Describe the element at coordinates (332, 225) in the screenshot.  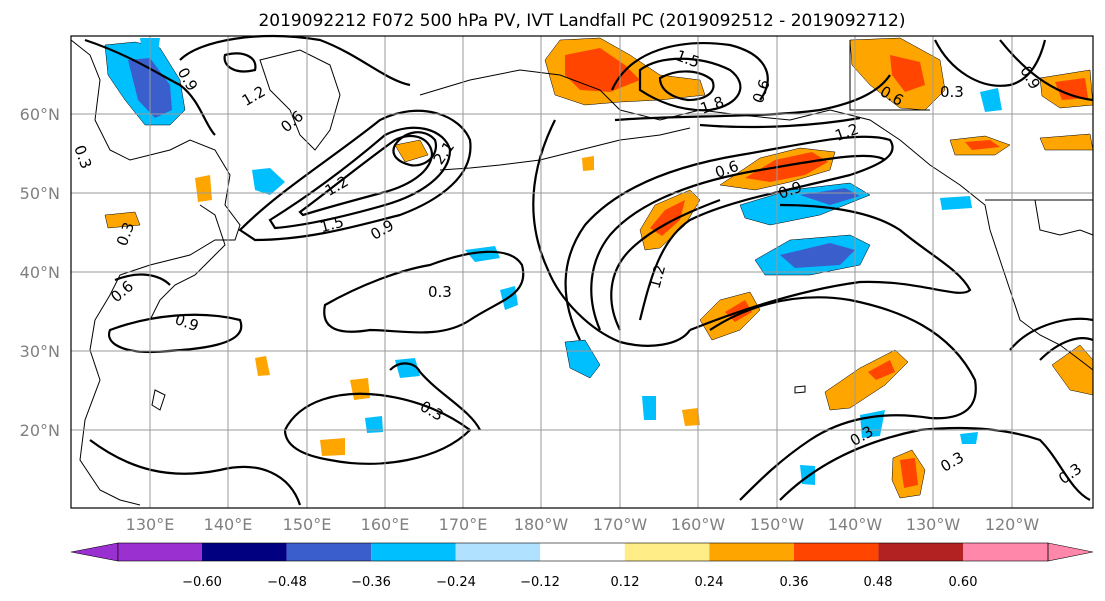
I see `contour-label: 1.5` at that location.